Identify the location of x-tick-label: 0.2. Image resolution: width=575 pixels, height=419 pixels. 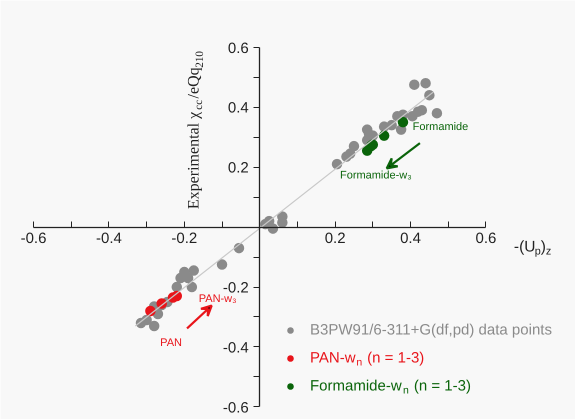
(335, 239).